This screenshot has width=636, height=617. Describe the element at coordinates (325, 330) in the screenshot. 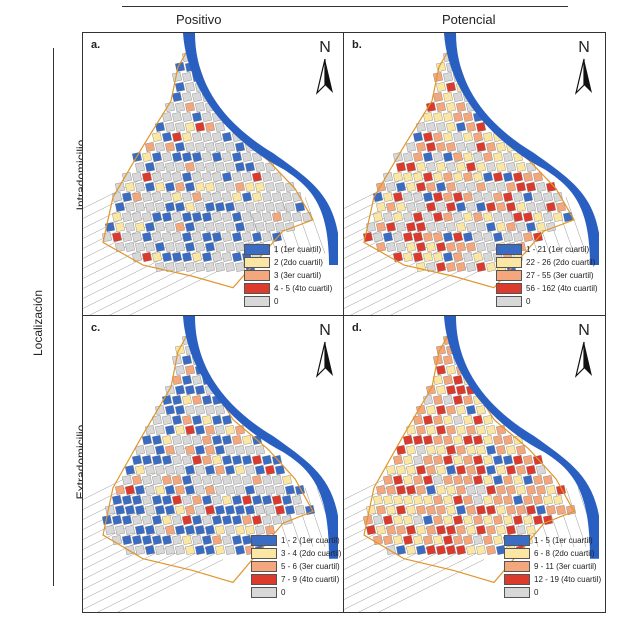

I see `north-letter: N` at that location.